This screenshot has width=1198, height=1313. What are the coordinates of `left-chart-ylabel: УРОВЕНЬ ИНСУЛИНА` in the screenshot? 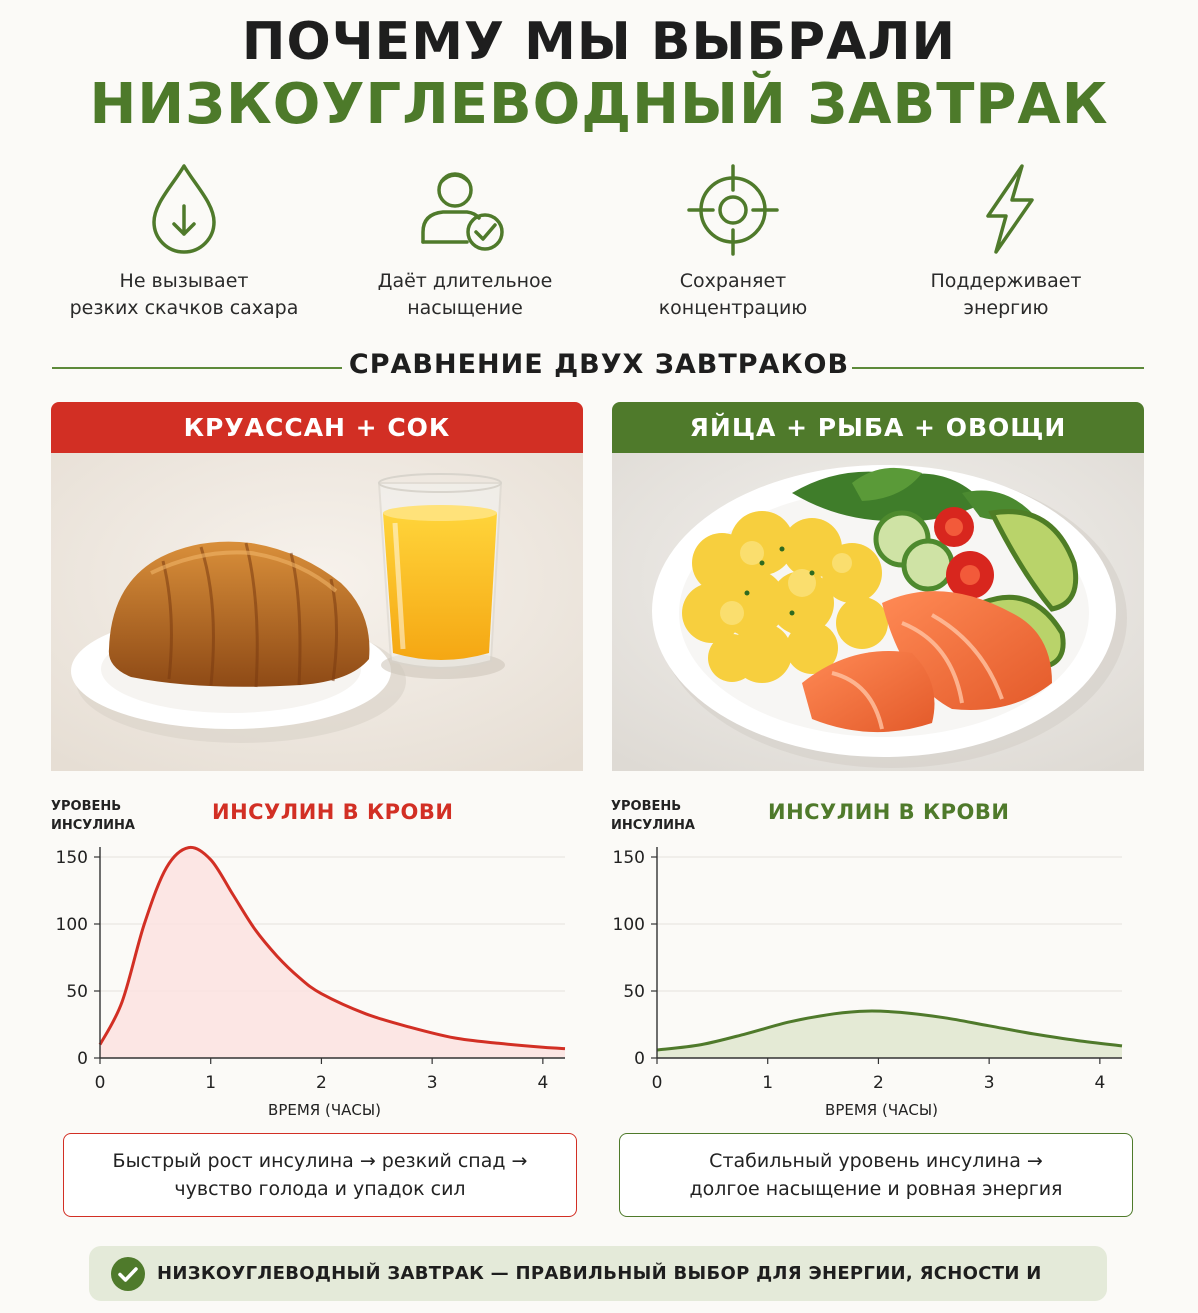 It's located at (93, 816).